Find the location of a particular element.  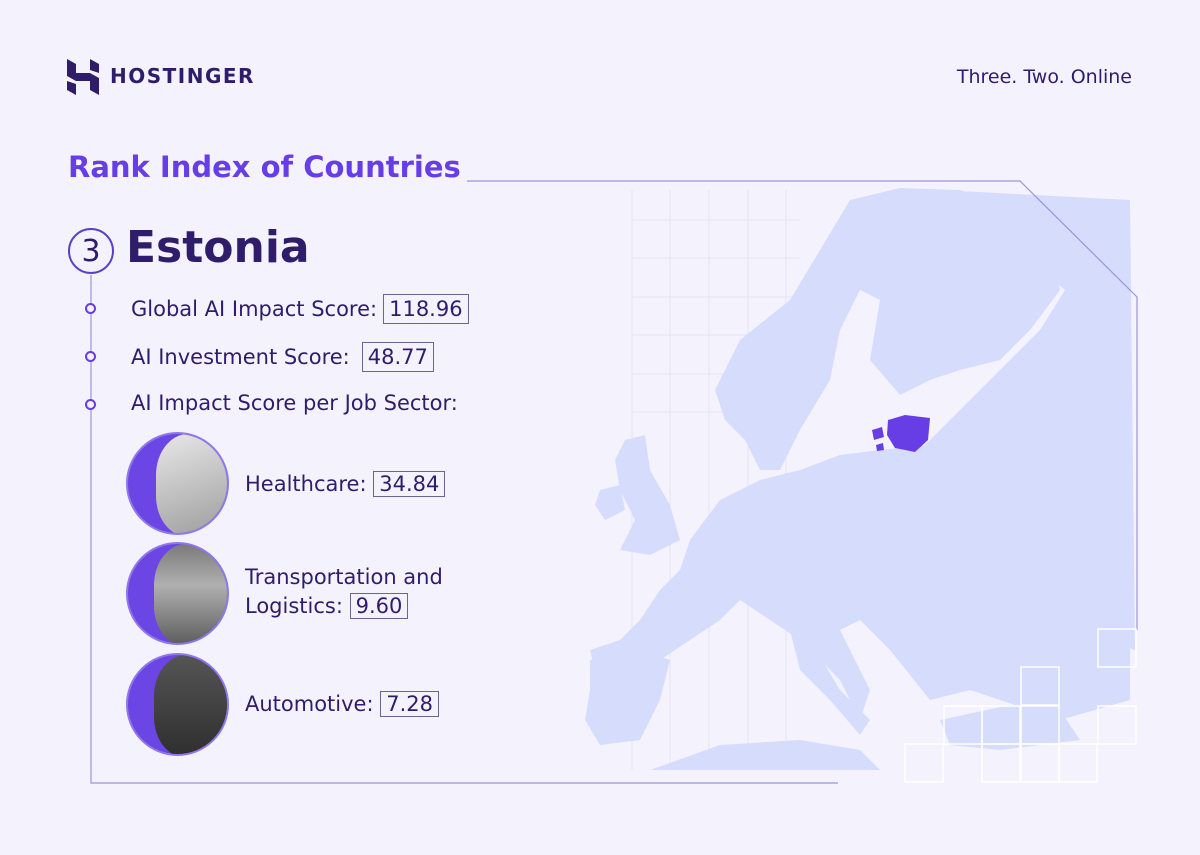

metric-ai-investment: AI Investment Score: 48.77 is located at coordinates (282, 357).